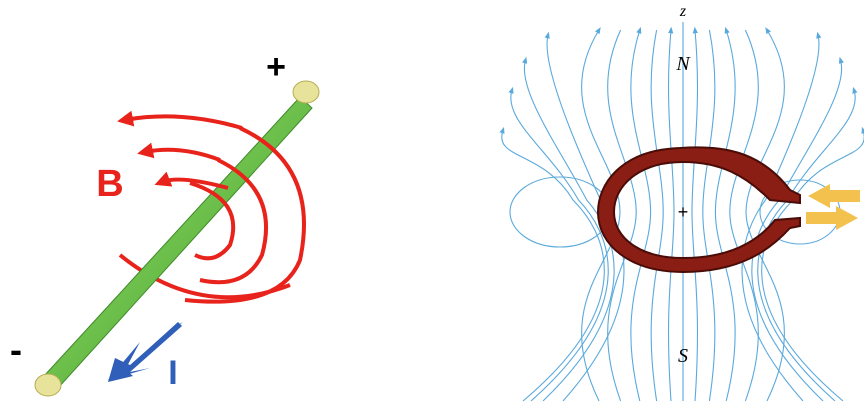  I want to click on center-label: +, so click(683, 212).